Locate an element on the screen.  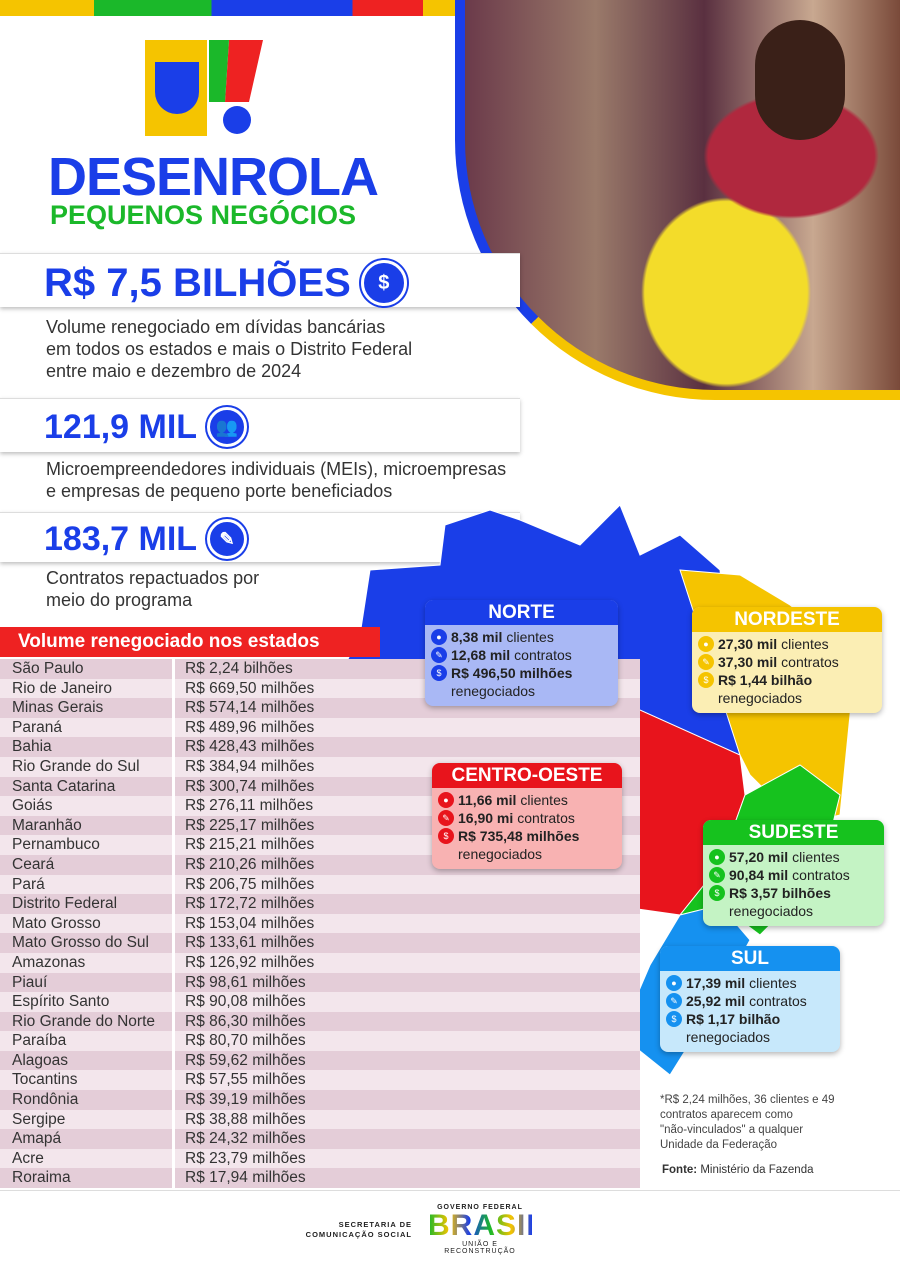
footer-divider is located at coordinates (450, 1190).